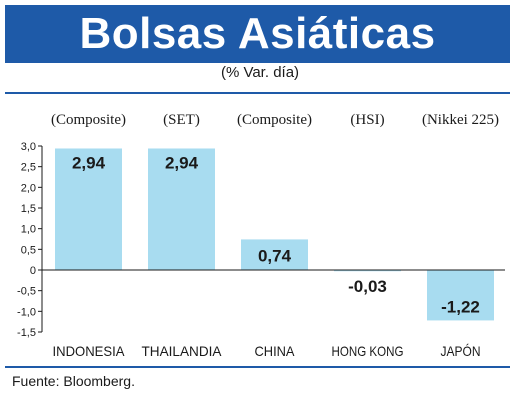 This screenshot has width=520, height=409. I want to click on y-tick-label: -1,5, so click(26, 333).